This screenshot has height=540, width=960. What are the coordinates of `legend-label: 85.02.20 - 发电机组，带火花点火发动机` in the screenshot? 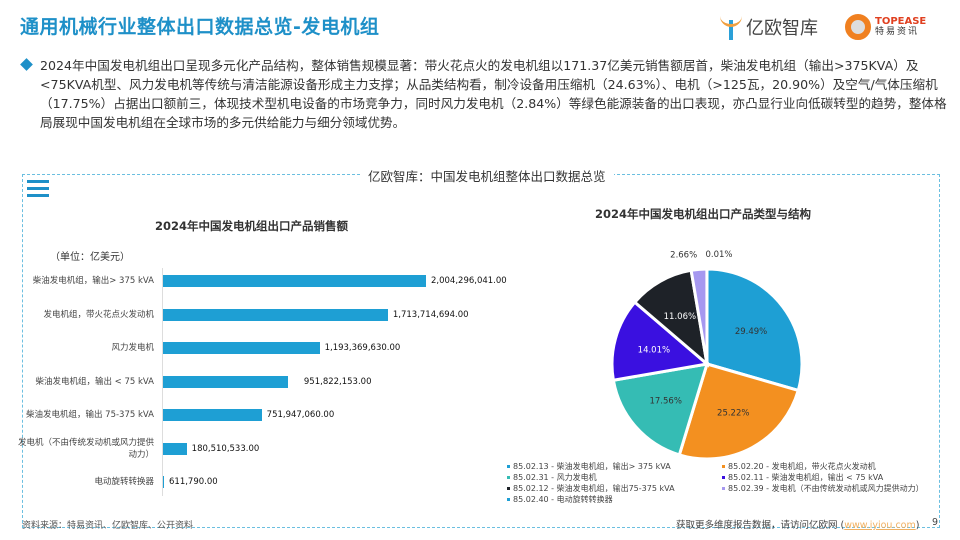 It's located at (802, 466).